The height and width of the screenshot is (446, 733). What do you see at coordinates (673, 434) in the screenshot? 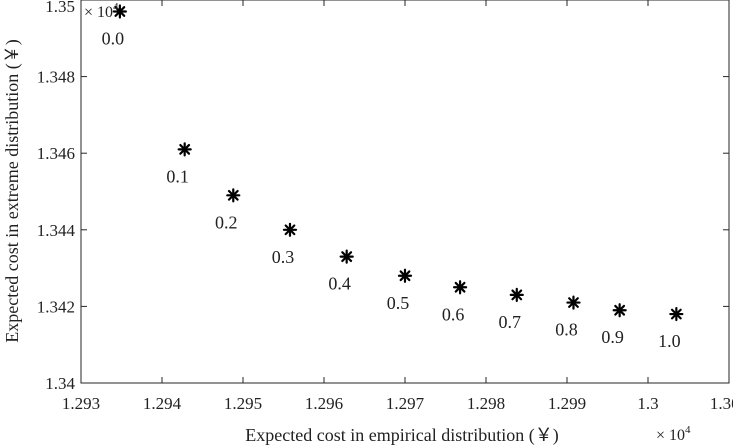
I see `x-multiplier: × 10⁴` at bounding box center [673, 434].